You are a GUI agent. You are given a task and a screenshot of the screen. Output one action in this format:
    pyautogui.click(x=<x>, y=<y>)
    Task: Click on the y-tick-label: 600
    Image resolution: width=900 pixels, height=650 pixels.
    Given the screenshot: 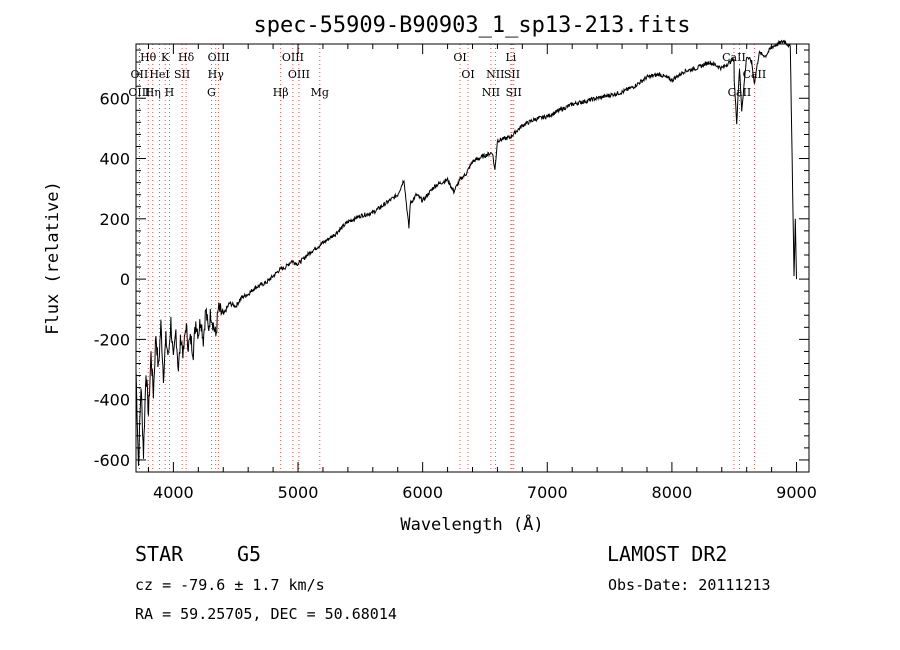 What is the action you would take?
    pyautogui.click(x=114, y=98)
    